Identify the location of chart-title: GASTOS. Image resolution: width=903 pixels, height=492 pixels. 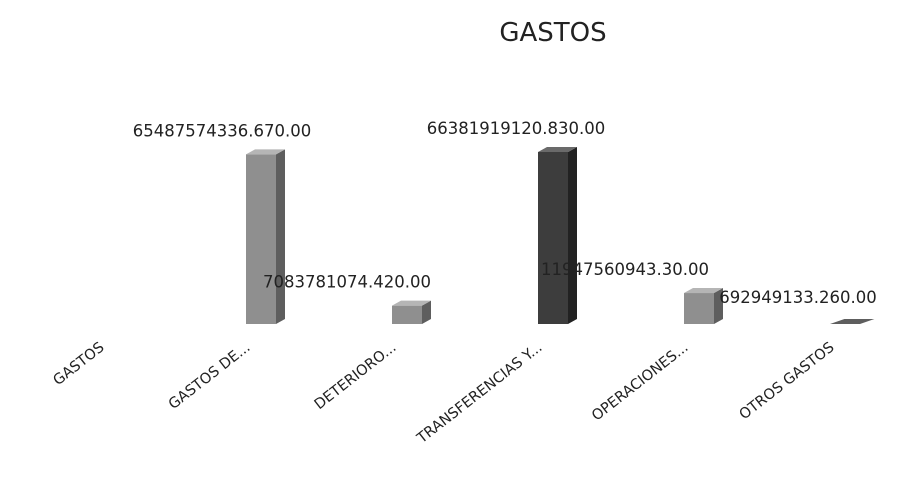
(552, 33).